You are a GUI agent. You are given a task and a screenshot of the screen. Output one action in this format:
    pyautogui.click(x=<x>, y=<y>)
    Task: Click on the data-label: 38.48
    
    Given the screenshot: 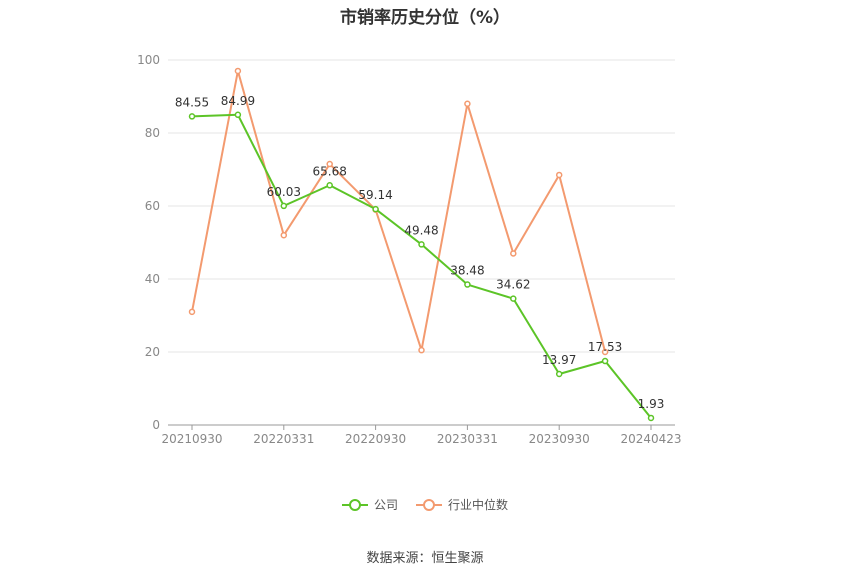 What is the action you would take?
    pyautogui.click(x=467, y=271)
    